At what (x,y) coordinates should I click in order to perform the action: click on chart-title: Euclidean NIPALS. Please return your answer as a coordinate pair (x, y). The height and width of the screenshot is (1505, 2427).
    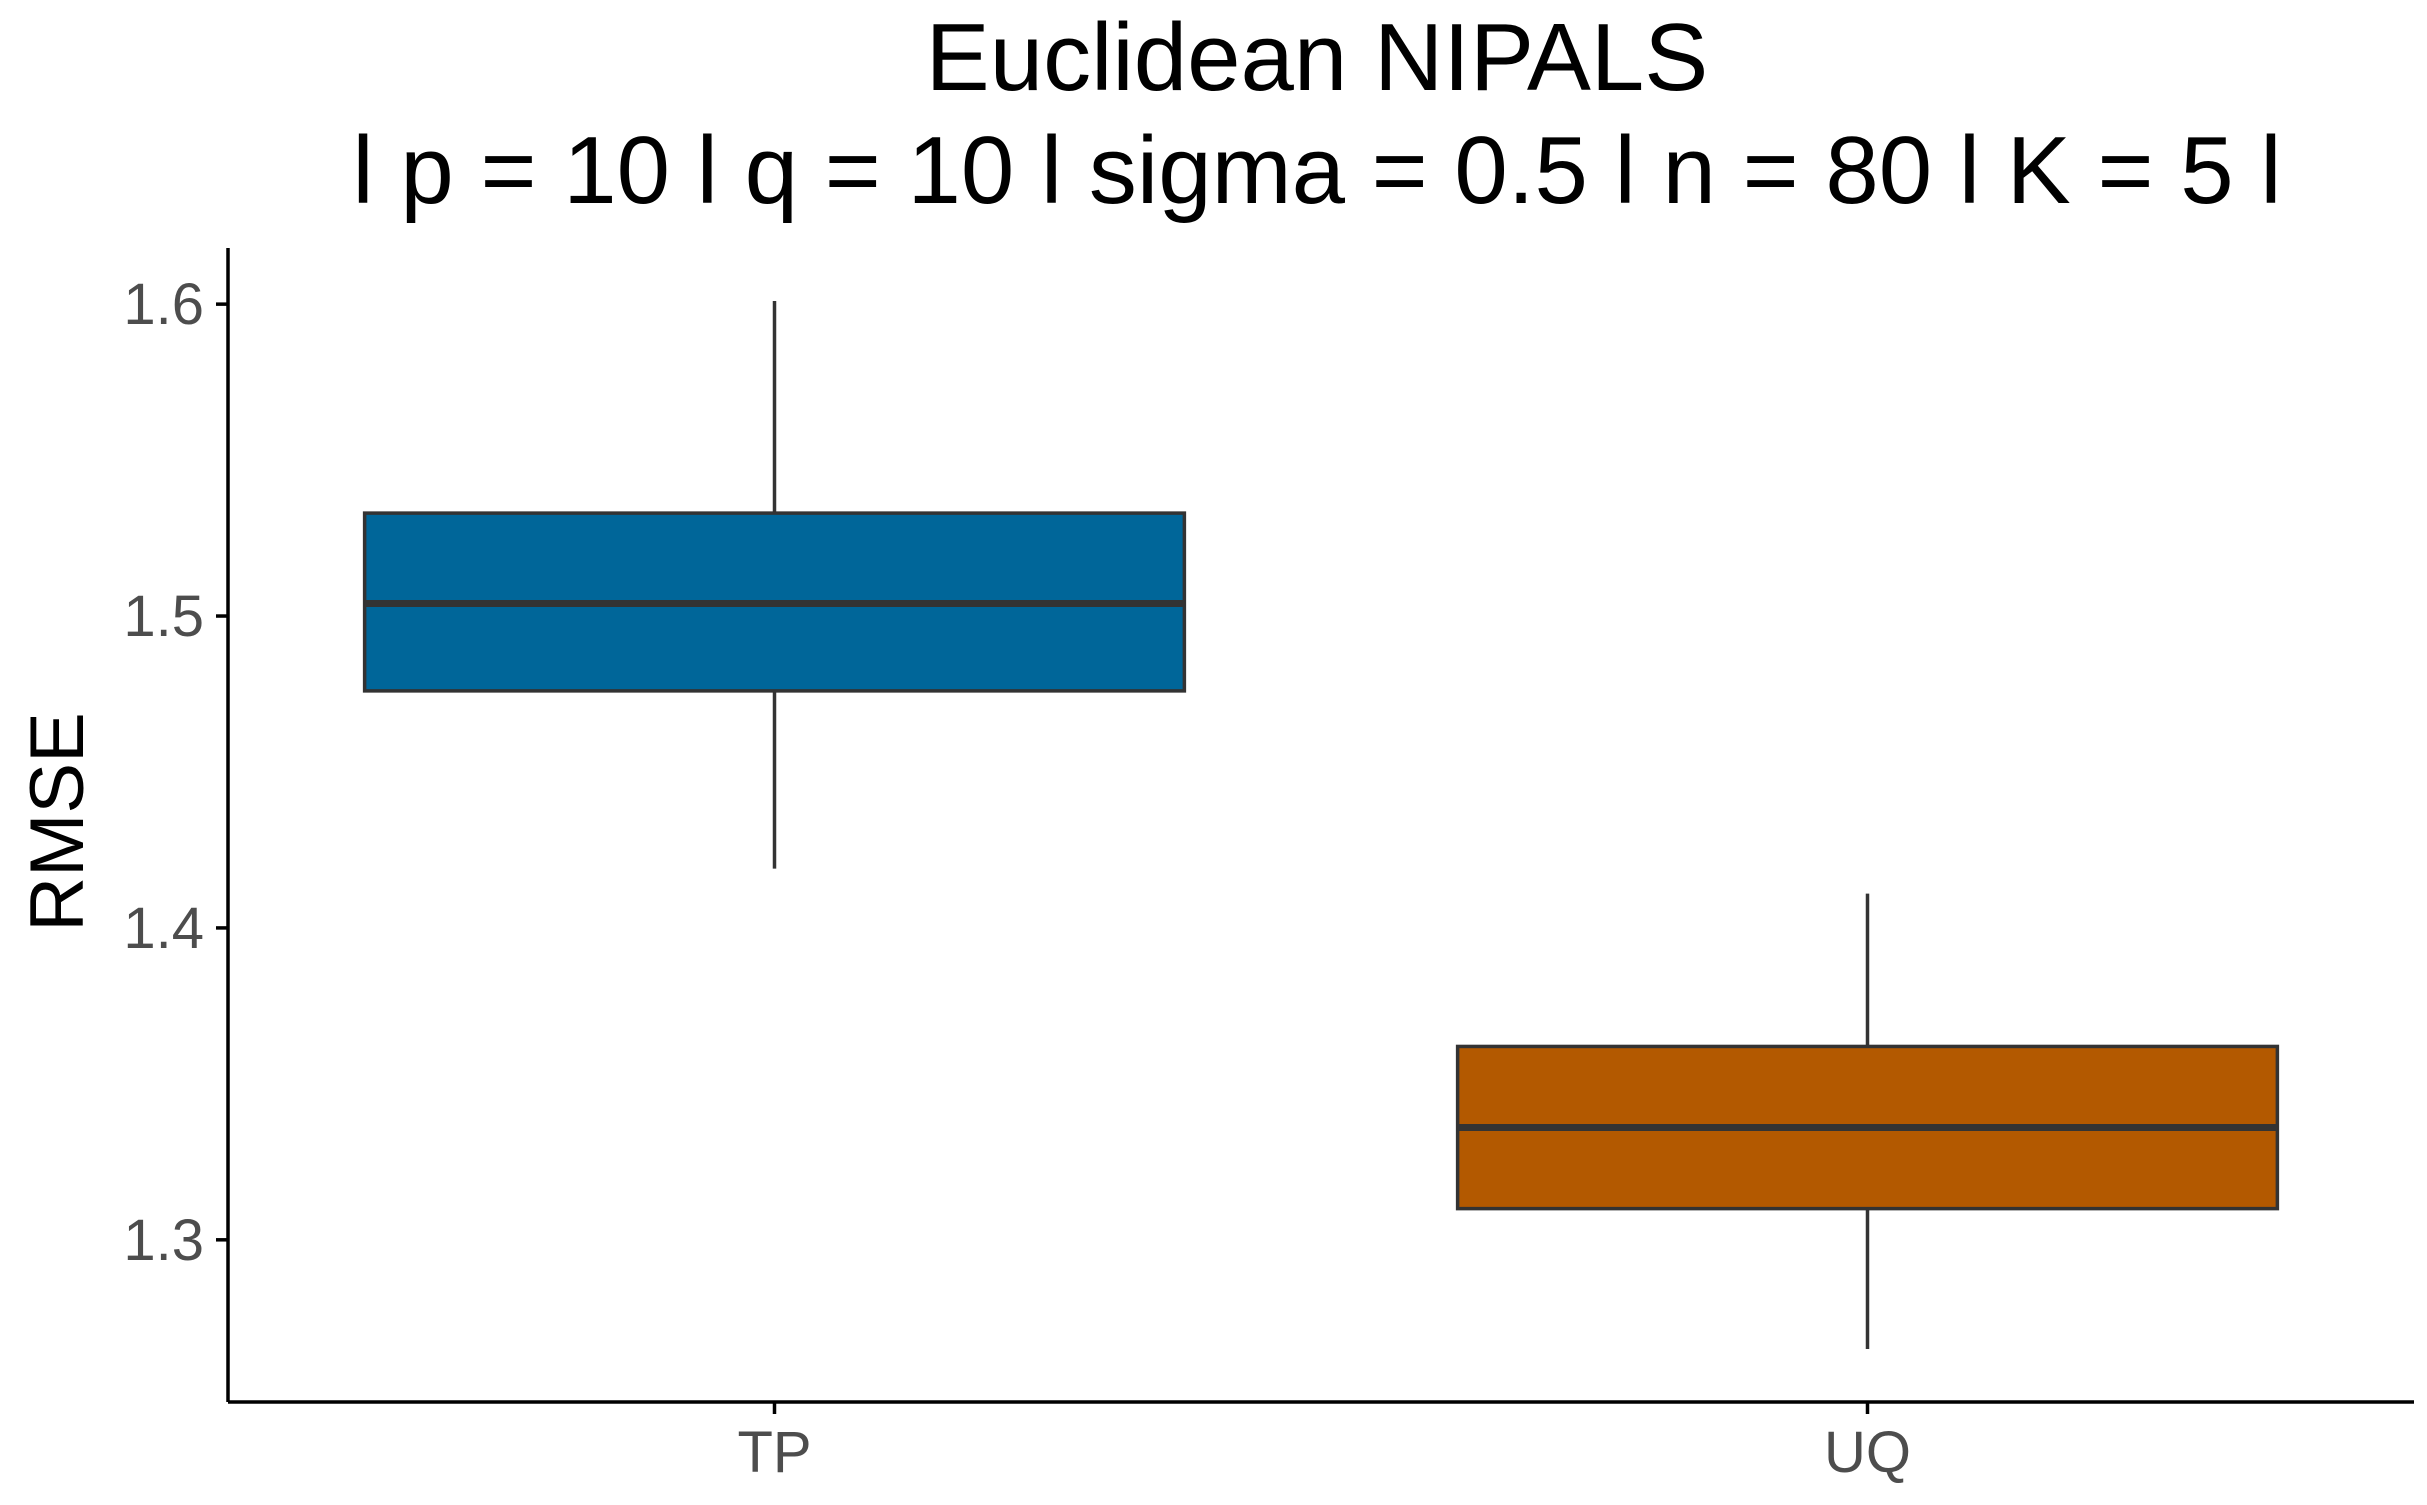
    Looking at the image, I should click on (1317, 57).